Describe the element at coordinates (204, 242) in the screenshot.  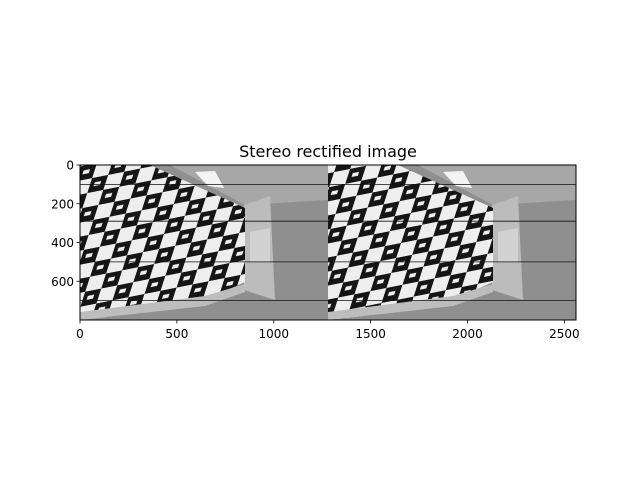
I see `left-image` at that location.